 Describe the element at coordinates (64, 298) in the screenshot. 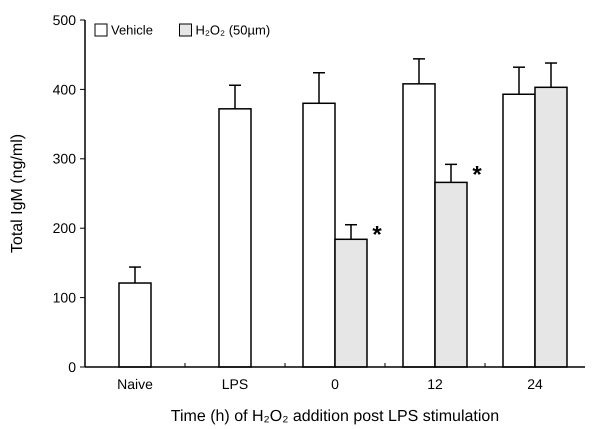

I see `y-tick-label: 100` at that location.